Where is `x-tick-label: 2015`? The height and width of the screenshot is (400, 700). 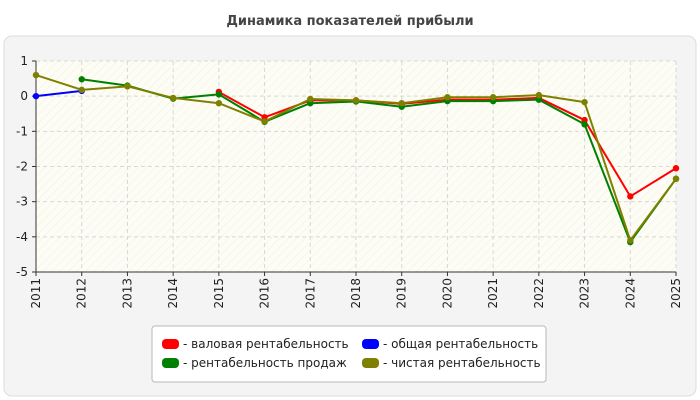 x-tick-label: 2015 is located at coordinates (219, 293).